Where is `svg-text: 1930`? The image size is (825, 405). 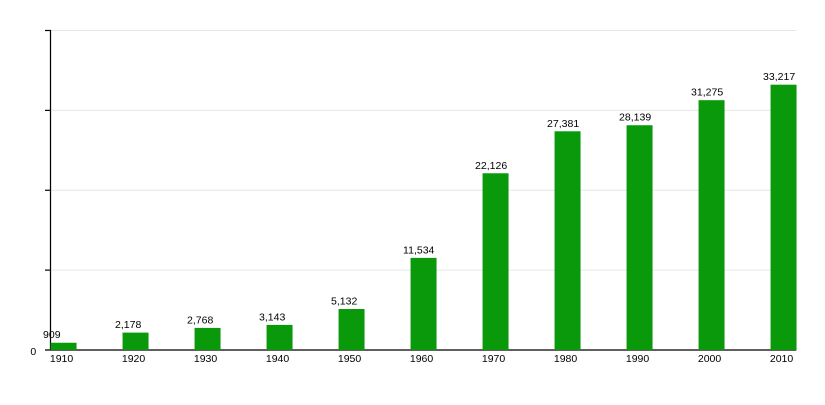
svg-text: 1930 is located at coordinates (206, 359).